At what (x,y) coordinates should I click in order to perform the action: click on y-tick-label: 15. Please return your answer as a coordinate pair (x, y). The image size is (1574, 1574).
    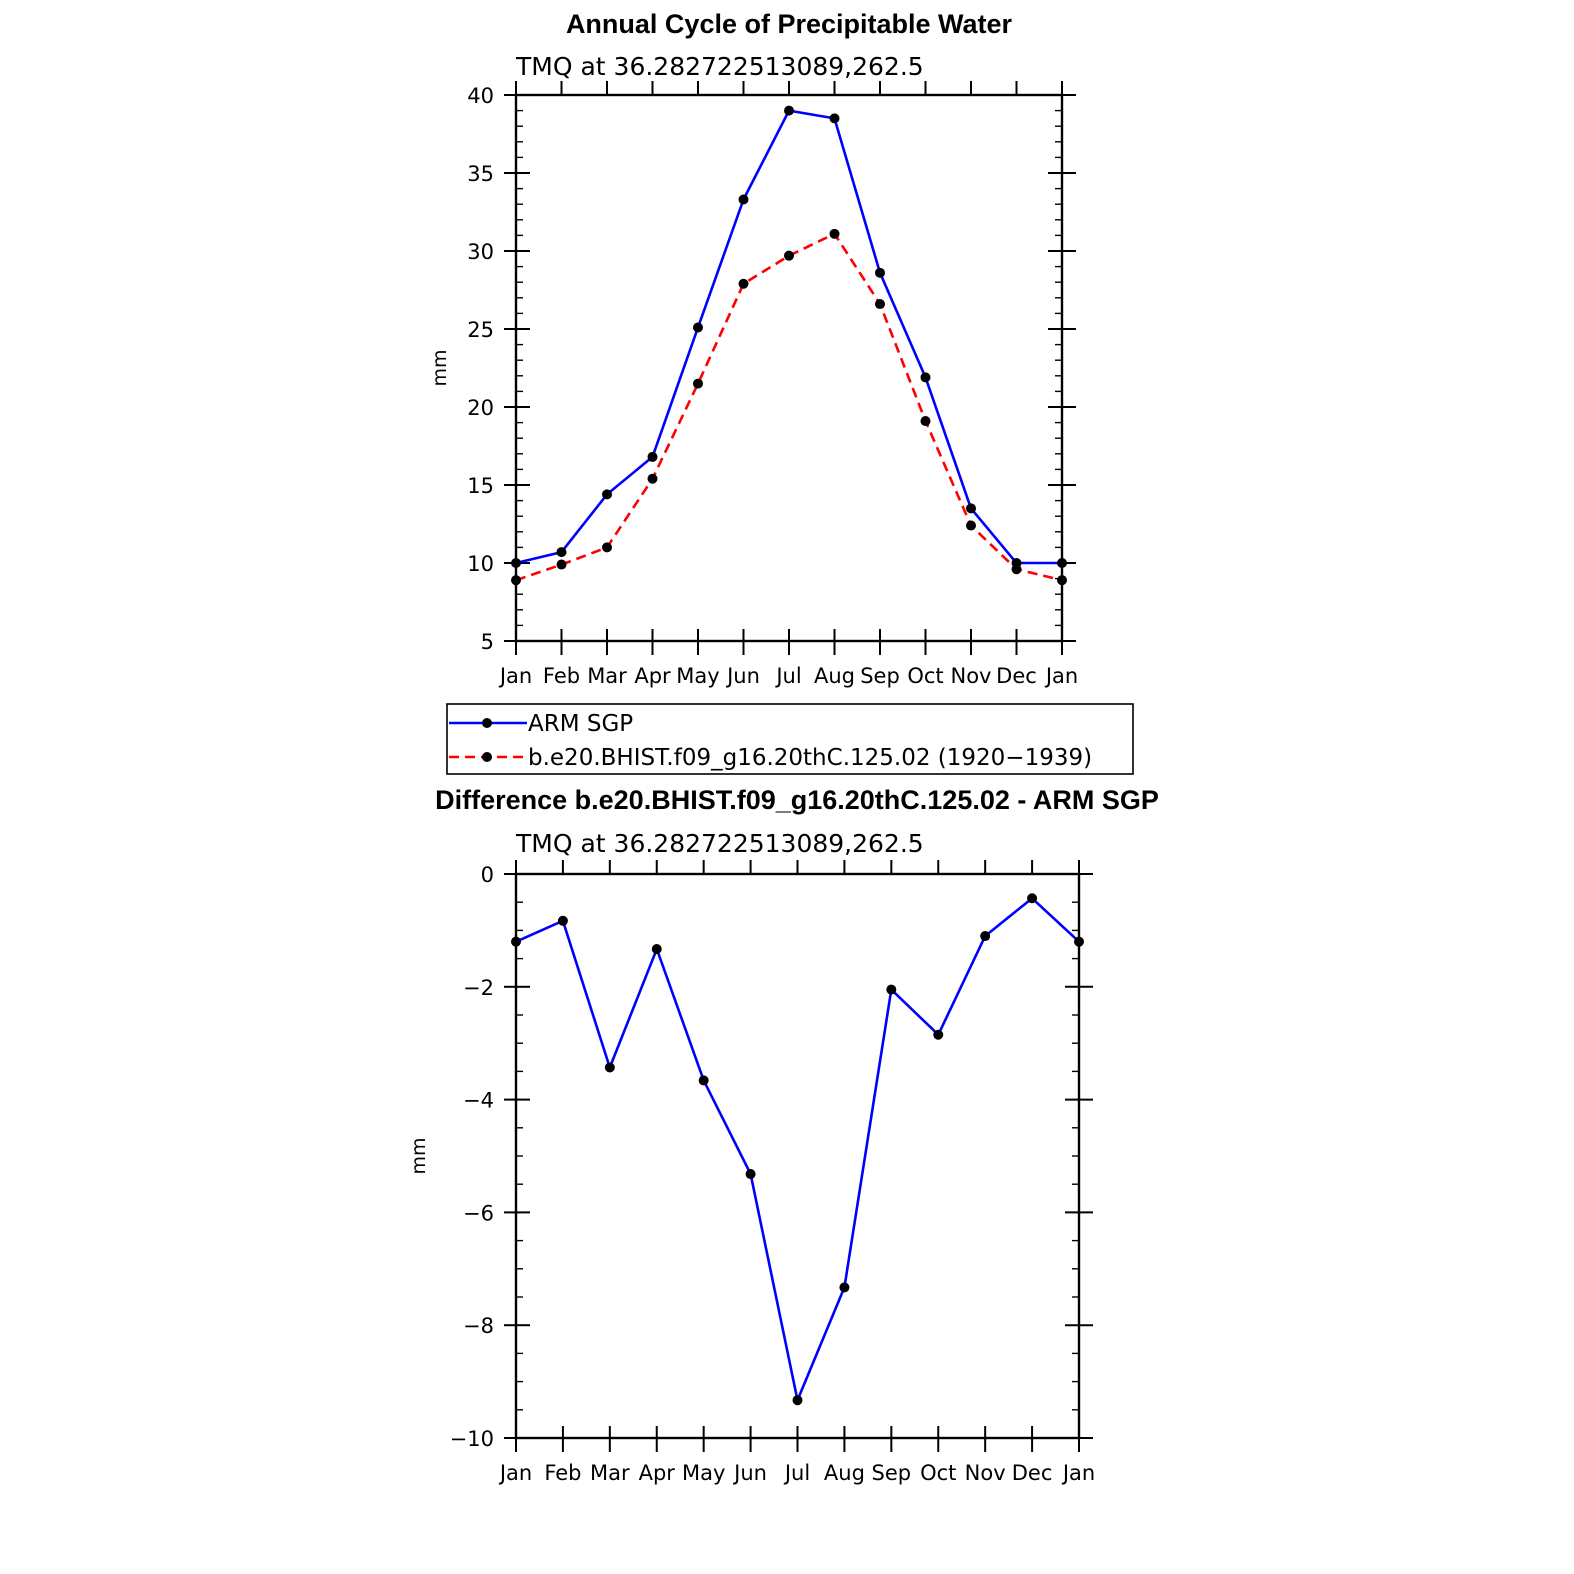
    Looking at the image, I should click on (480, 486).